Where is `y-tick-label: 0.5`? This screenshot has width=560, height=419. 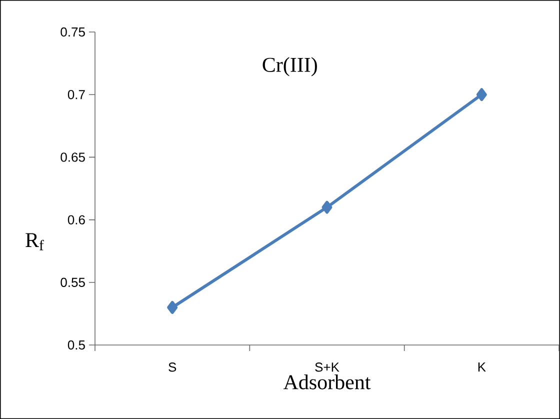
y-tick-label: 0.5 is located at coordinates (76, 345).